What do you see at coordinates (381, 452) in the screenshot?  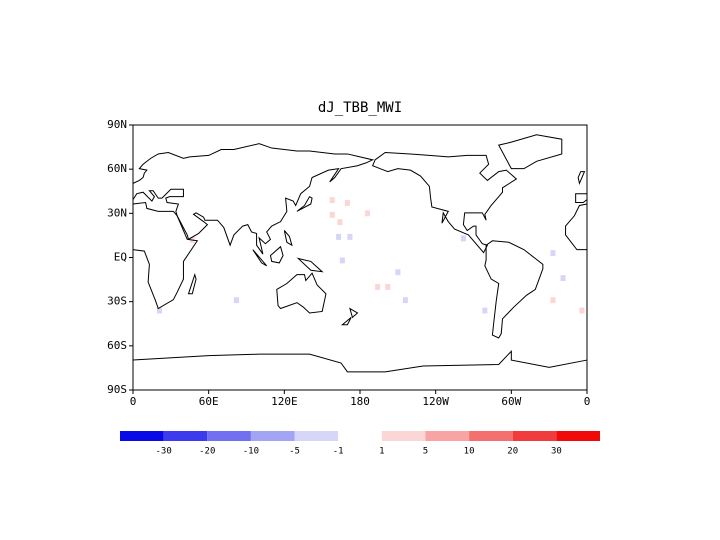 I see `colorbar-label: 1` at bounding box center [381, 452].